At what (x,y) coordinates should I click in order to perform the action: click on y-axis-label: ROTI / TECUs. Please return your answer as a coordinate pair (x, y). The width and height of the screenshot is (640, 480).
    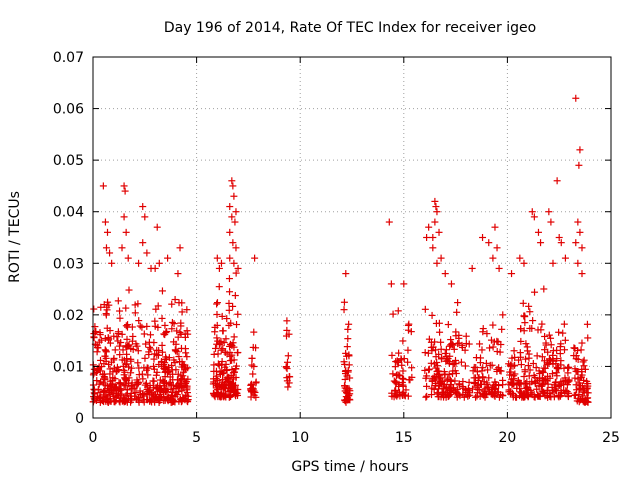
    Looking at the image, I should click on (15, 237).